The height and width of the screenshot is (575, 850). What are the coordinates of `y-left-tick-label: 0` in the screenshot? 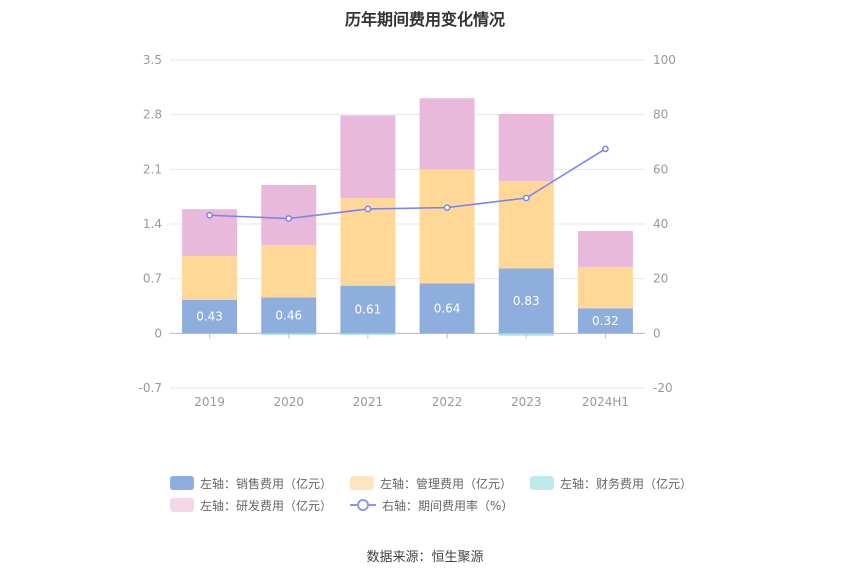 It's located at (158, 333).